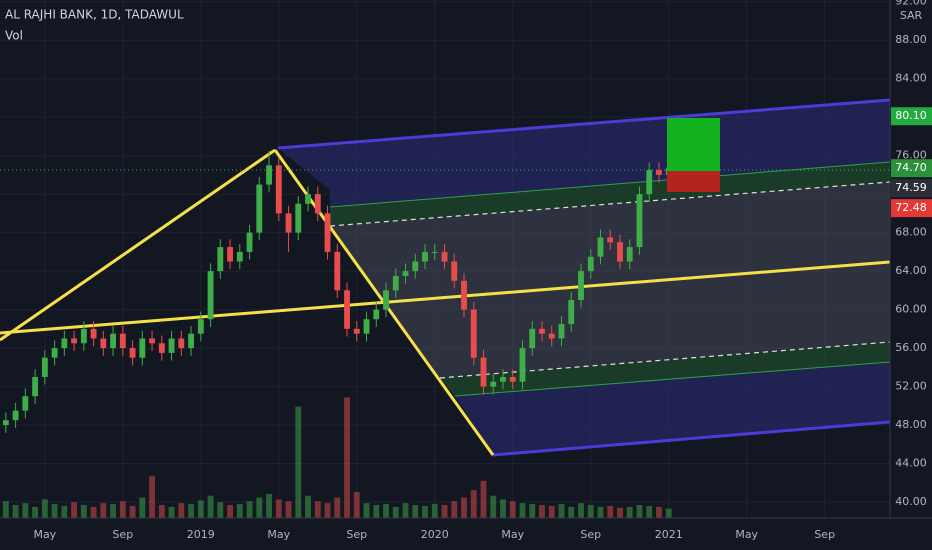 Image resolution: width=932 pixels, height=550 pixels. I want to click on y-tick-label: 64.00, so click(911, 270).